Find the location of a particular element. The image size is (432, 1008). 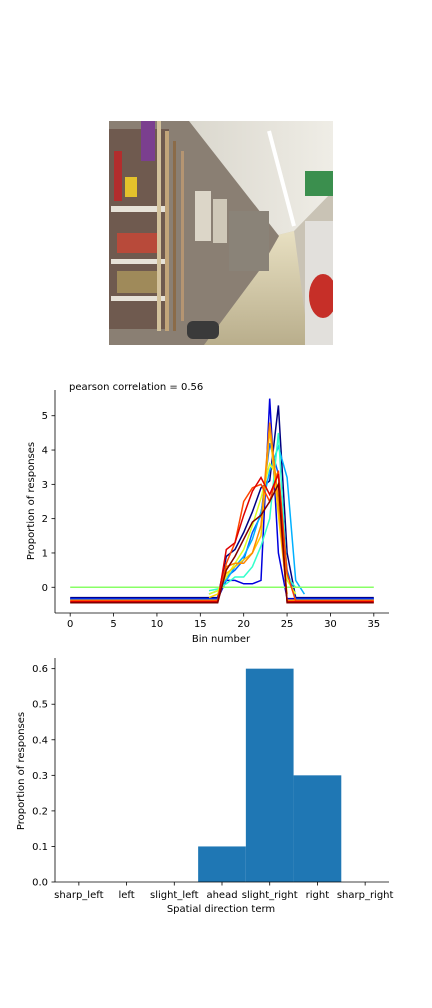

line-chart-x-tick-label: 0 is located at coordinates (70, 624).